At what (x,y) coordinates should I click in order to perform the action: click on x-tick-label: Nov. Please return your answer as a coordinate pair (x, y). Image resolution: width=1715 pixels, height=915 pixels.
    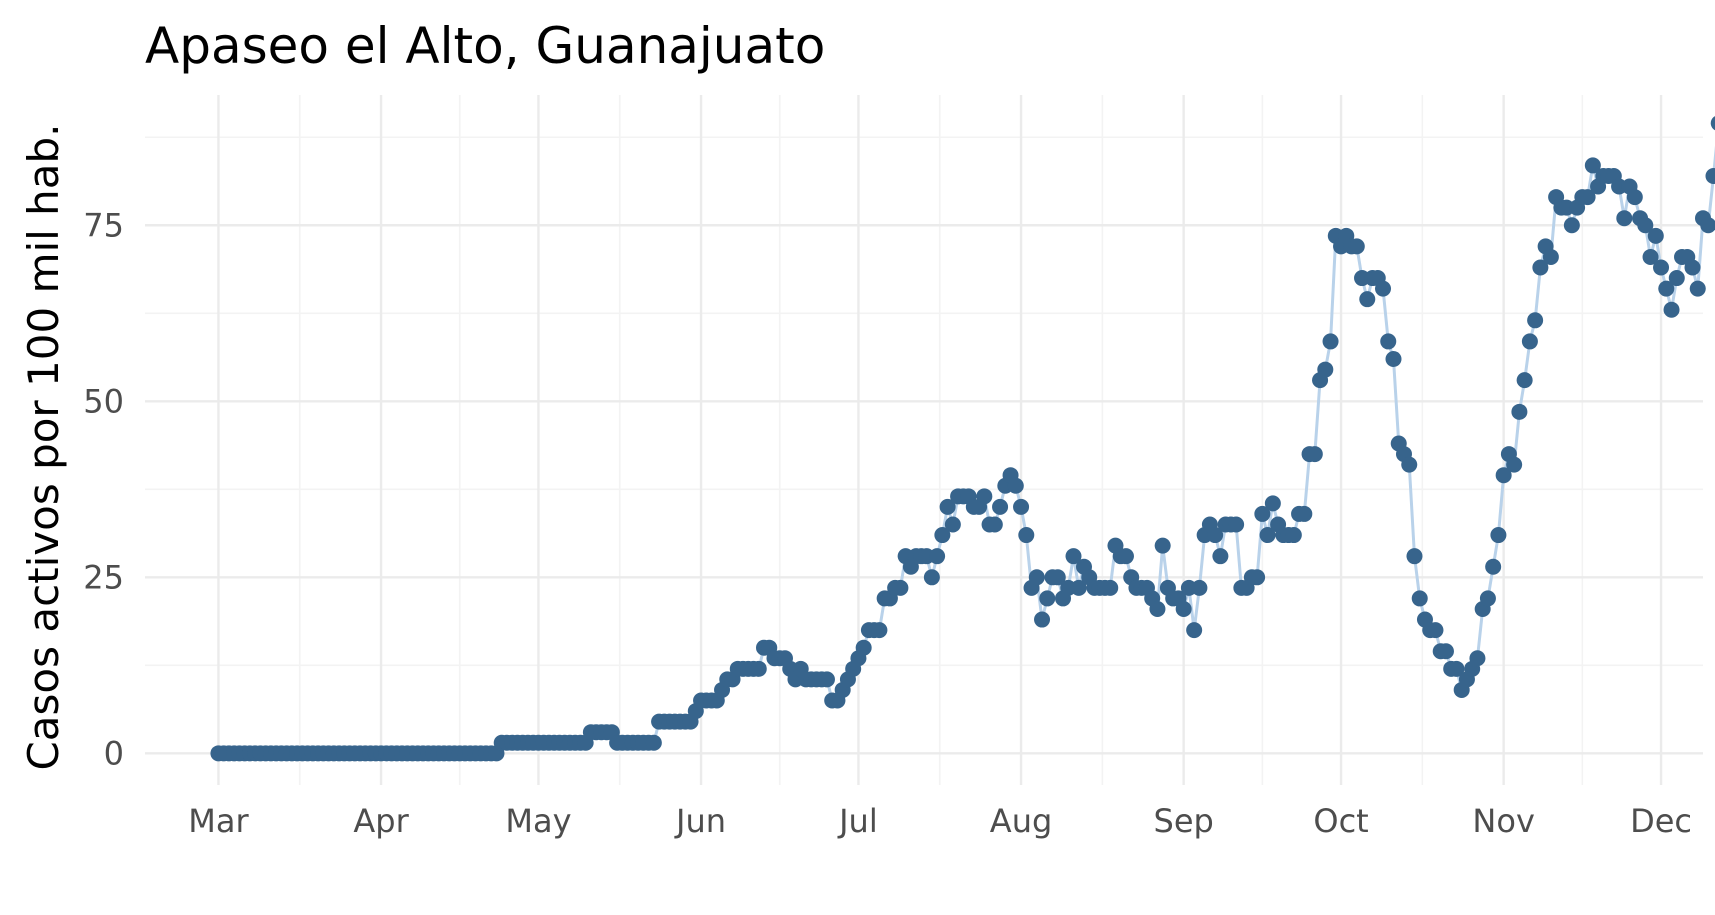
    Looking at the image, I should click on (1503, 821).